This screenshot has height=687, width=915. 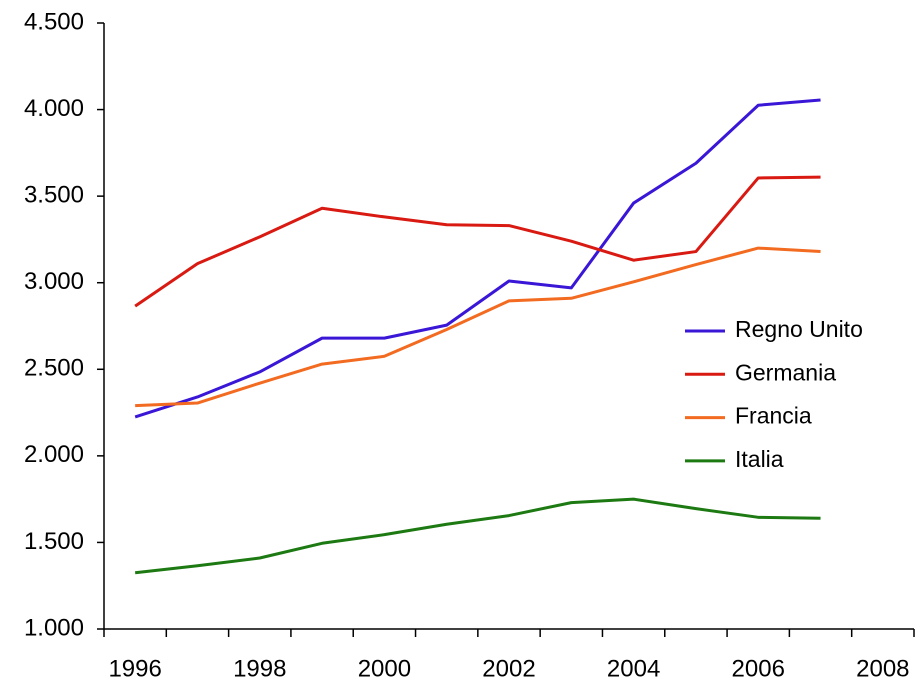 I want to click on y-tick-label: 1.500, so click(x=54, y=541).